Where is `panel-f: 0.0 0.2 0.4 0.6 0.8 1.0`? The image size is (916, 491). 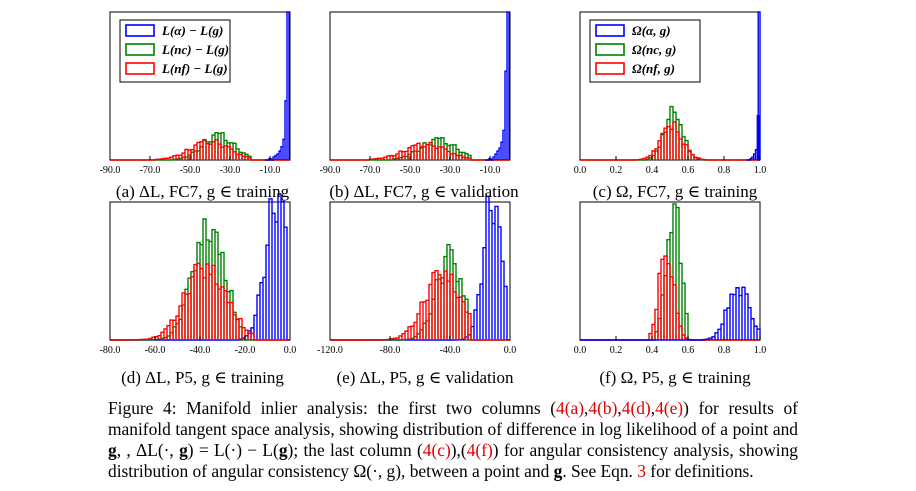
panel-f: 0.0 0.2 0.4 0.6 0.8 1.0 is located at coordinates (670, 280).